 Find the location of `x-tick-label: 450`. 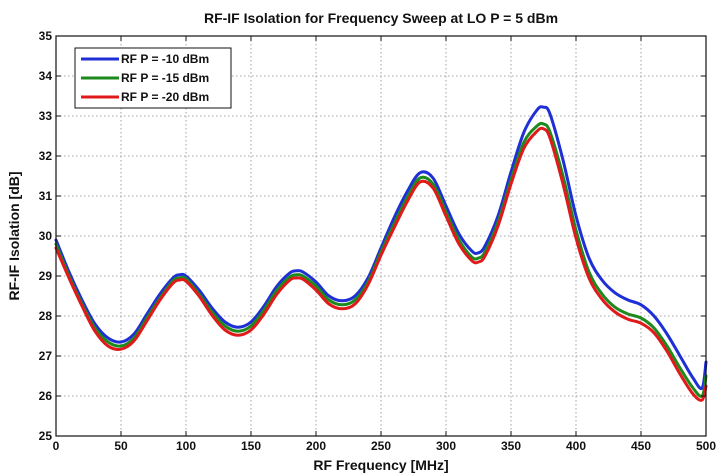

x-tick-label: 450 is located at coordinates (641, 446).